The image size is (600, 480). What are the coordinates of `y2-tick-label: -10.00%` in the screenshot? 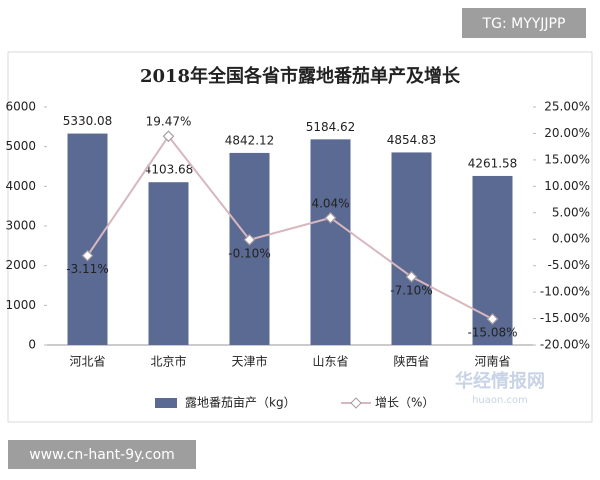 It's located at (565, 292).